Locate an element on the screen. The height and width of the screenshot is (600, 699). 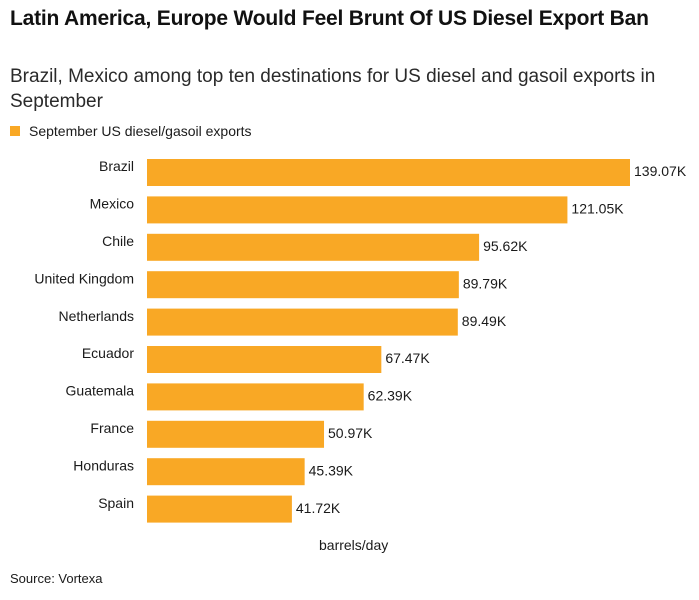
bar-ecuador is located at coordinates (264, 359).